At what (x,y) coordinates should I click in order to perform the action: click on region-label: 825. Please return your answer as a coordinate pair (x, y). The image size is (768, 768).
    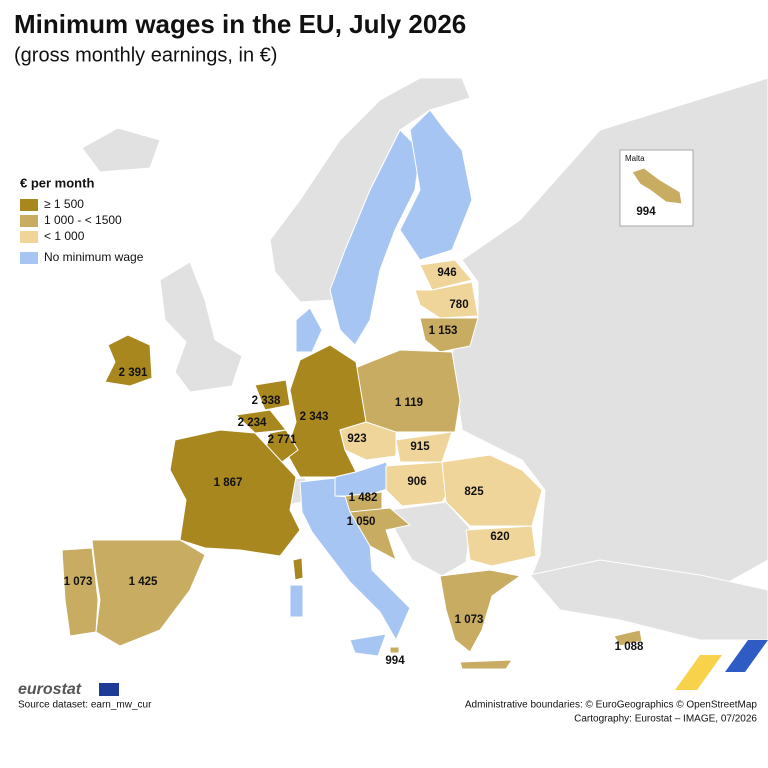
    Looking at the image, I should click on (474, 492).